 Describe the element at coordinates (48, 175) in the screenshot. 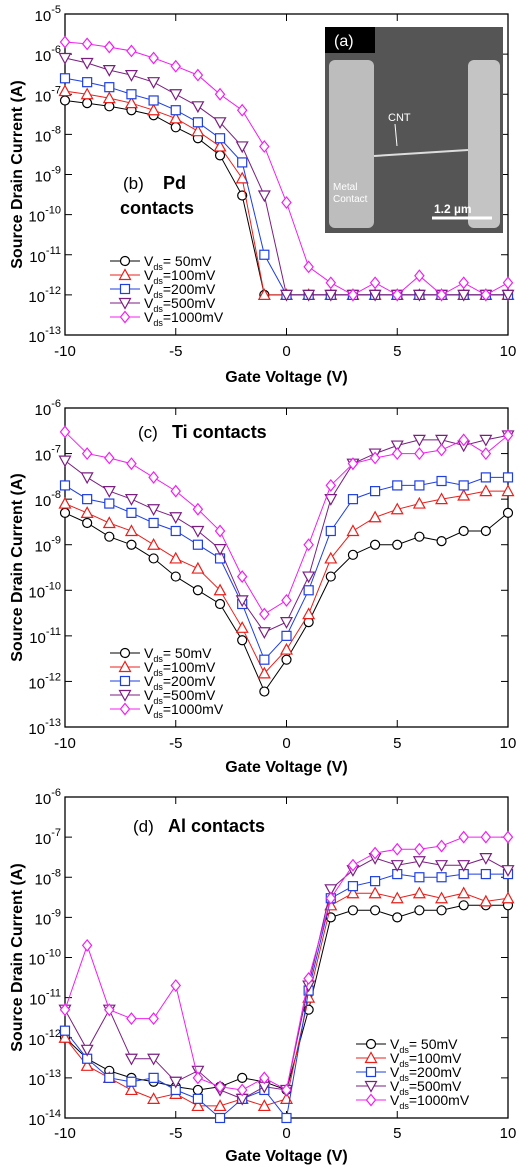

I see `y-tick-label: 10⁻⁹` at that location.